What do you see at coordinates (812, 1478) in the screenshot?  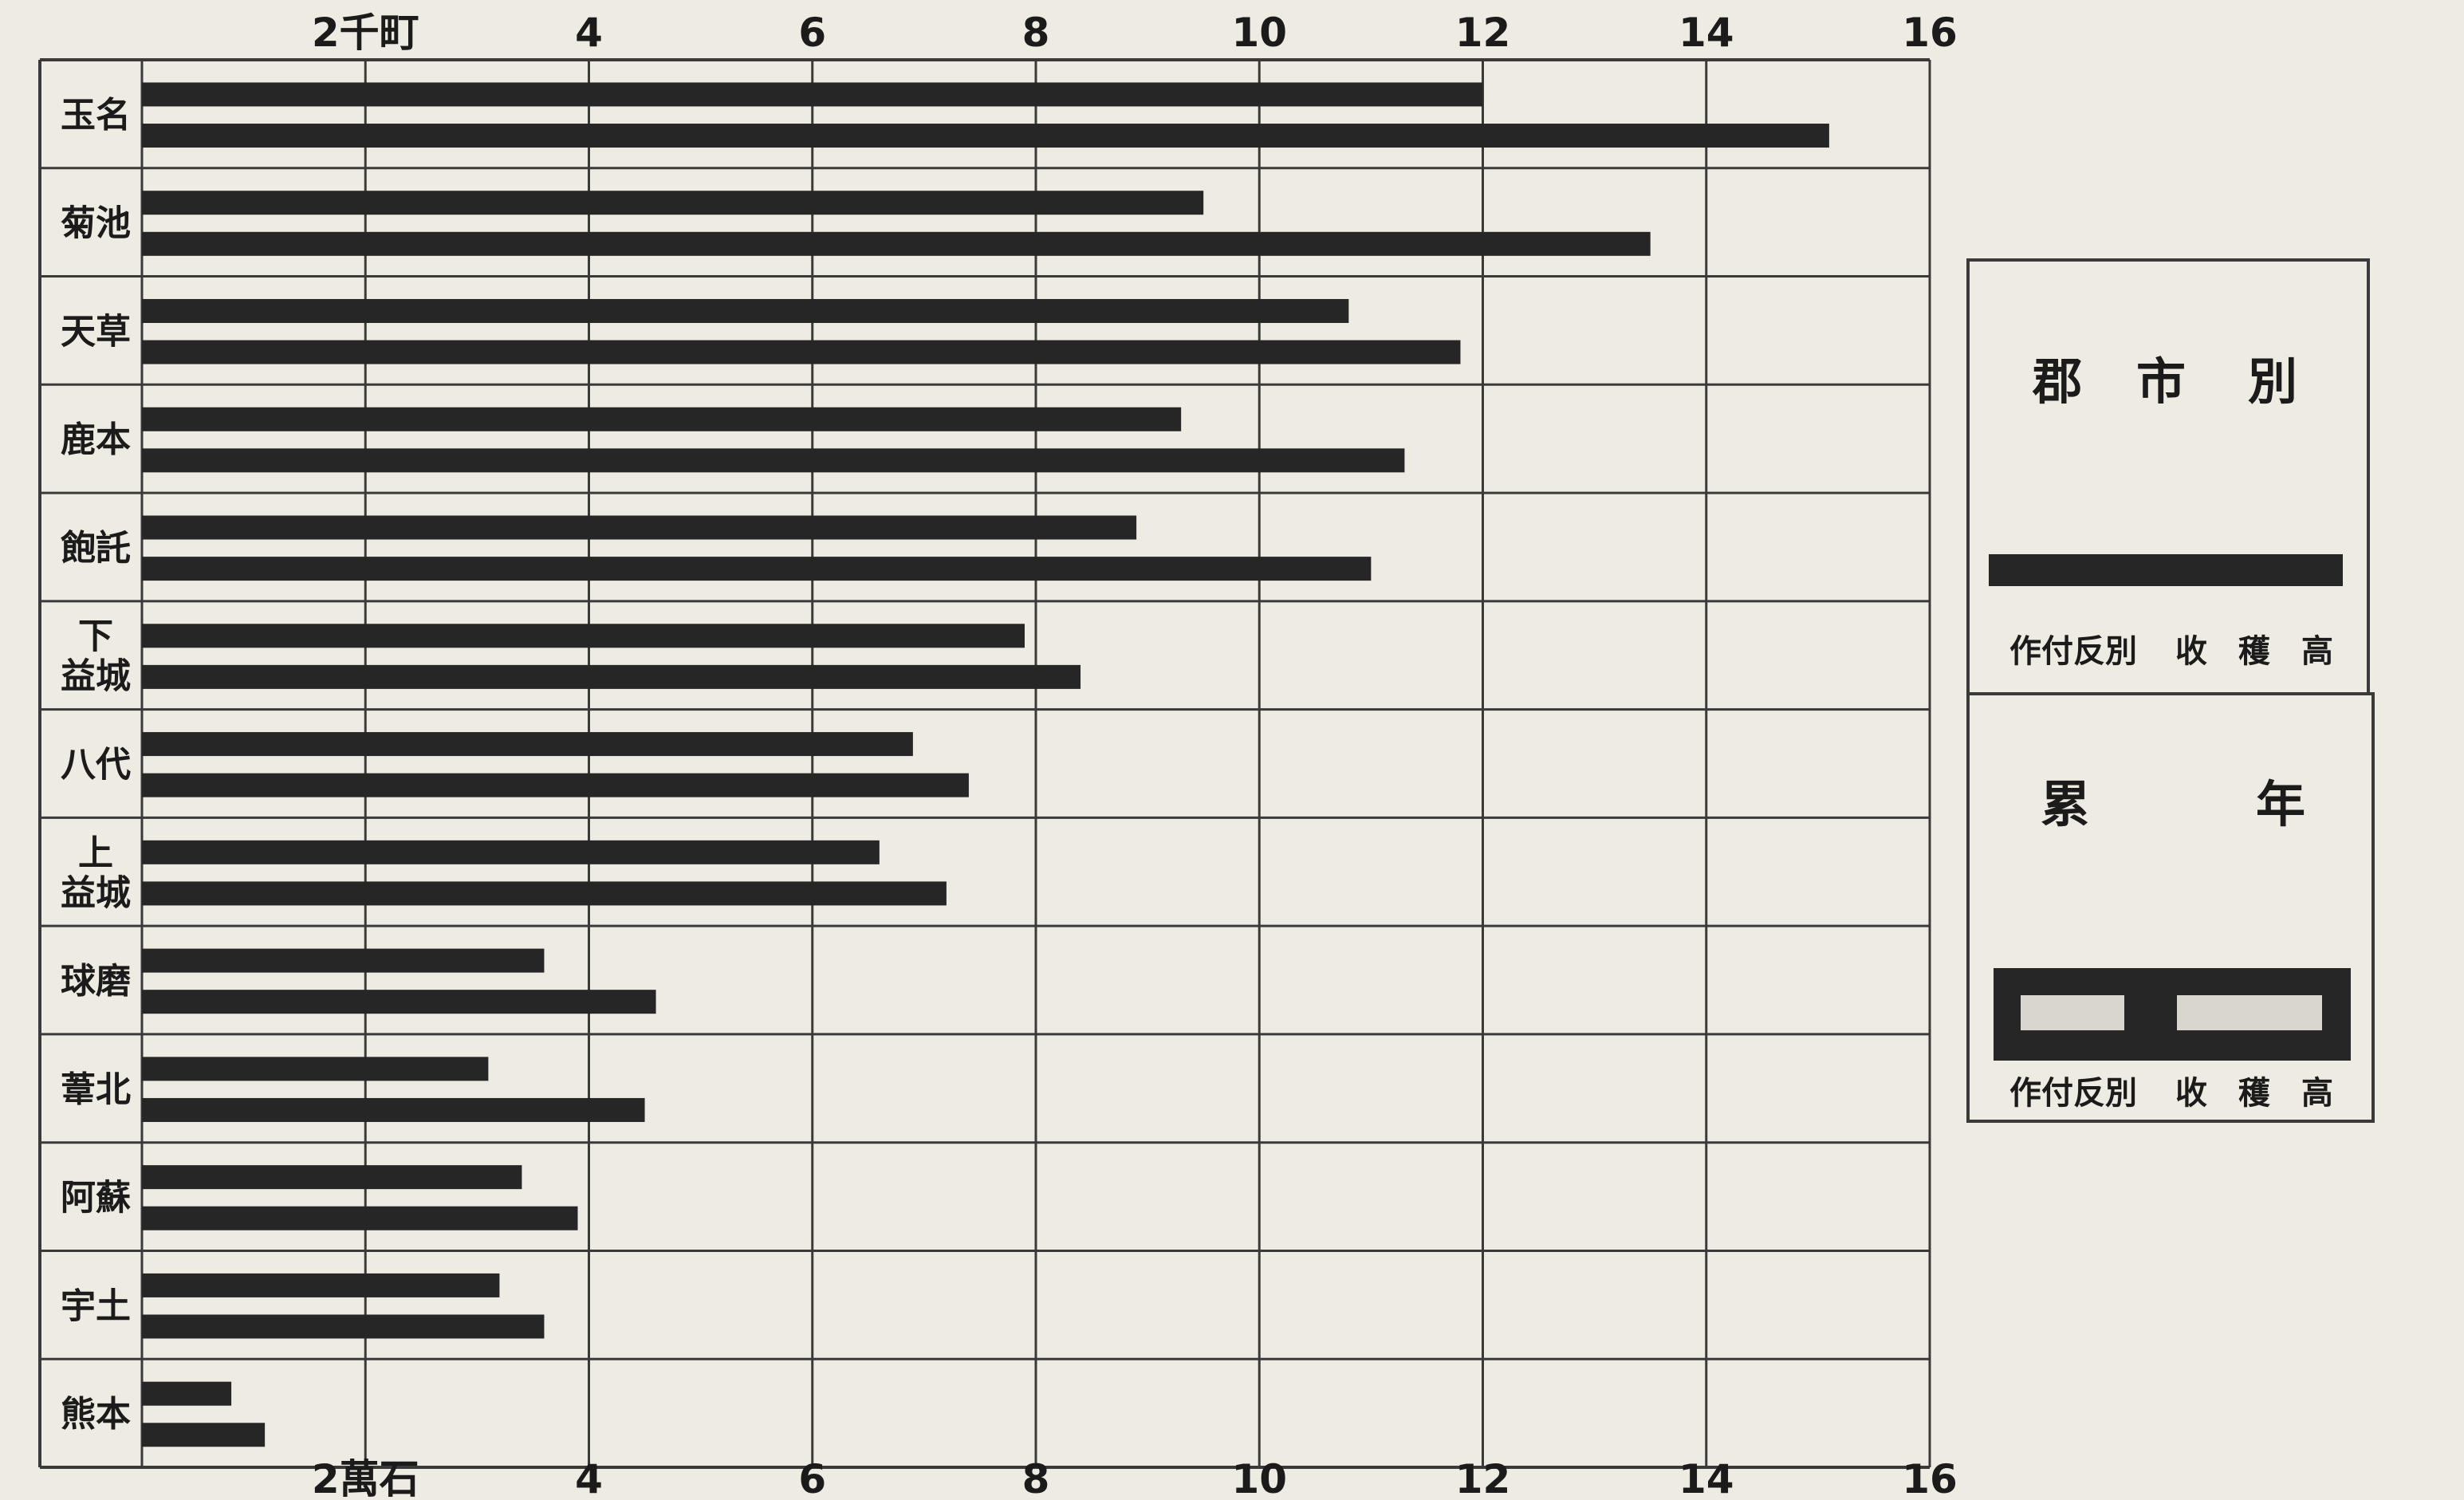 I see `bottom-tick-label: 6` at bounding box center [812, 1478].